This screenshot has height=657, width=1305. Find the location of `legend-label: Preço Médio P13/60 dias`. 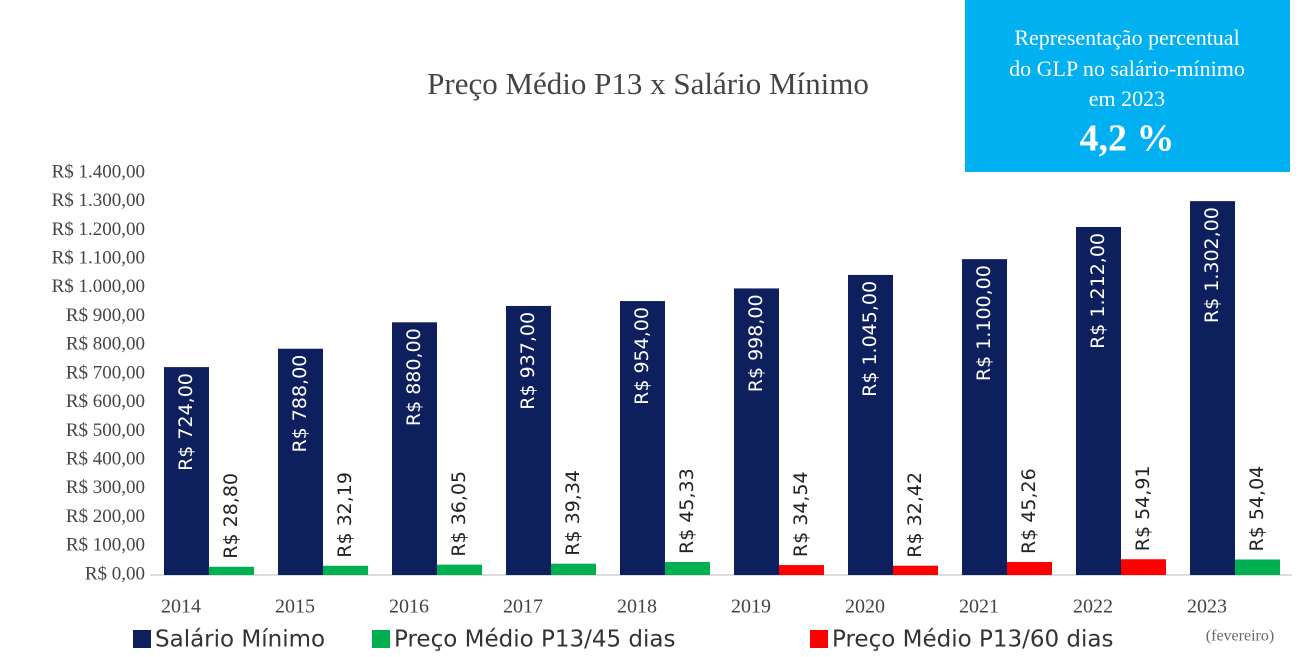

legend-label: Preço Médio P13/60 dias is located at coordinates (973, 640).